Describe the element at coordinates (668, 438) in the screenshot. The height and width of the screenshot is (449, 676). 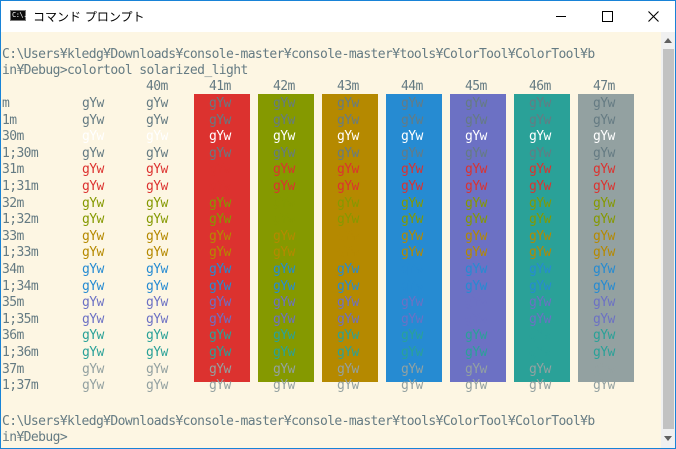
I see `scroll-down-arrow-icon` at that location.